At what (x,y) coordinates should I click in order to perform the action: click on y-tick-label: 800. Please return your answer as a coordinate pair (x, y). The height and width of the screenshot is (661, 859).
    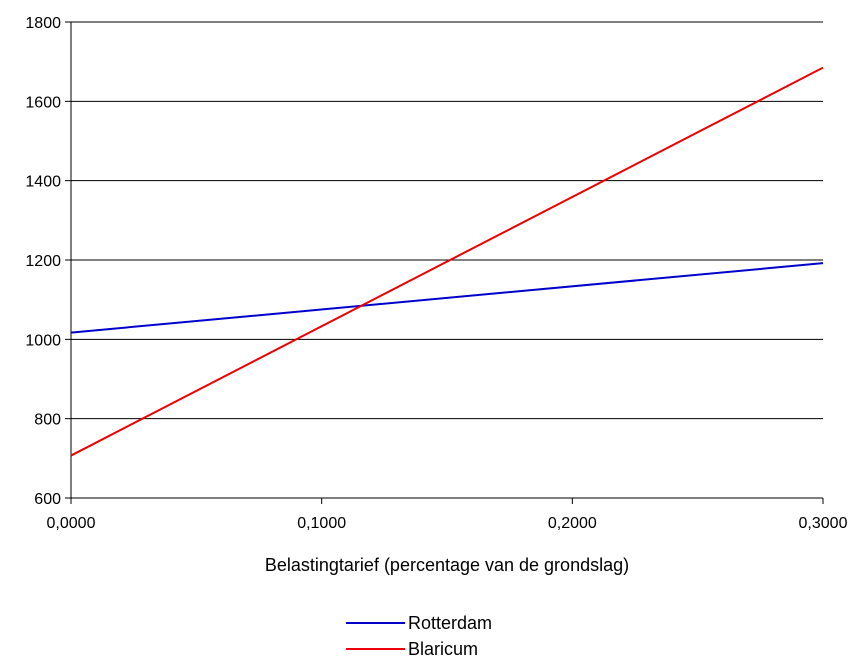
    Looking at the image, I should click on (47, 420).